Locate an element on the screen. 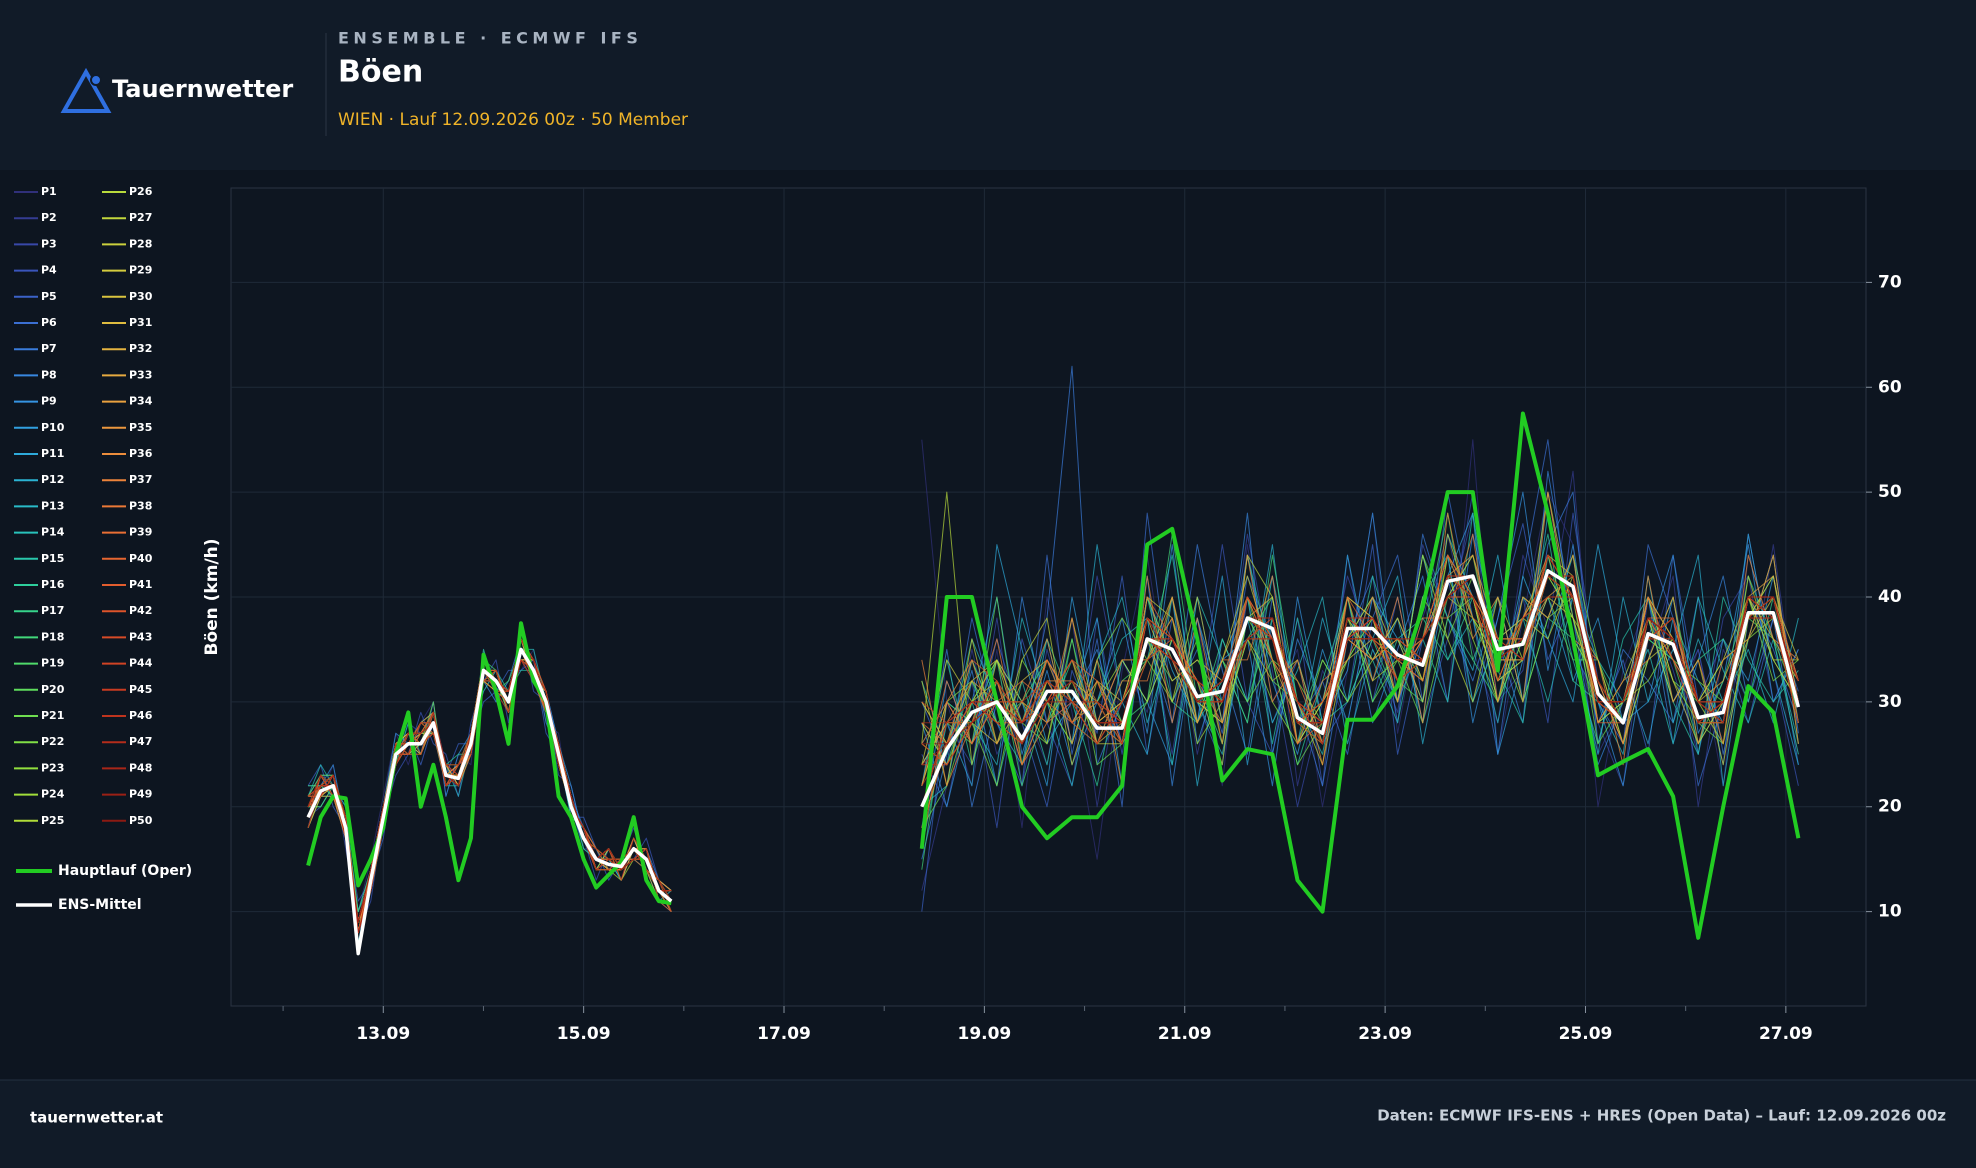 Image resolution: width=1976 pixels, height=1168 pixels. legend-label: P29 is located at coordinates (140, 270).